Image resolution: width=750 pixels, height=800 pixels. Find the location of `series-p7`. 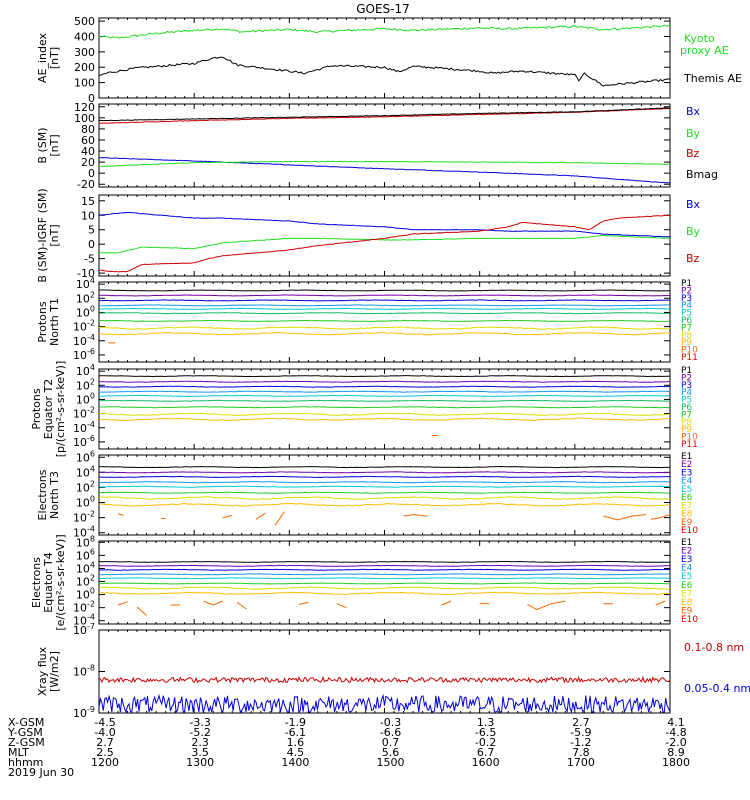

series-p7 is located at coordinates (384, 407).